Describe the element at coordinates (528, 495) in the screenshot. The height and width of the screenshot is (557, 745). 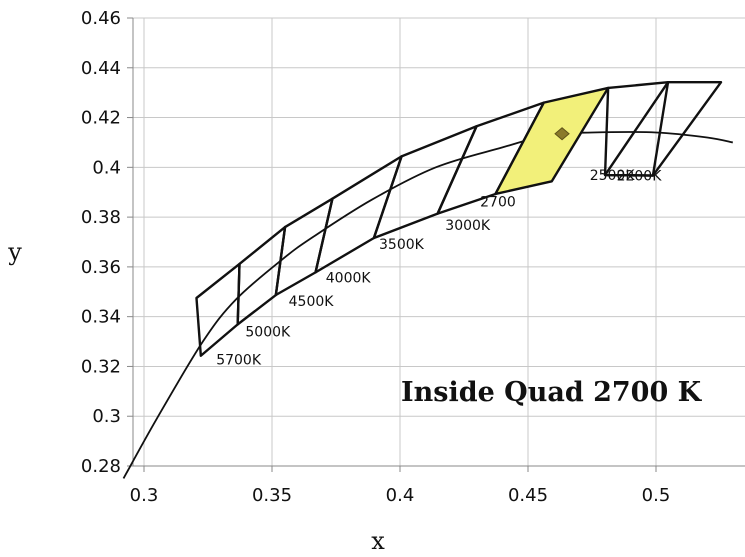
I see `x-tick-label: 0.45` at that location.